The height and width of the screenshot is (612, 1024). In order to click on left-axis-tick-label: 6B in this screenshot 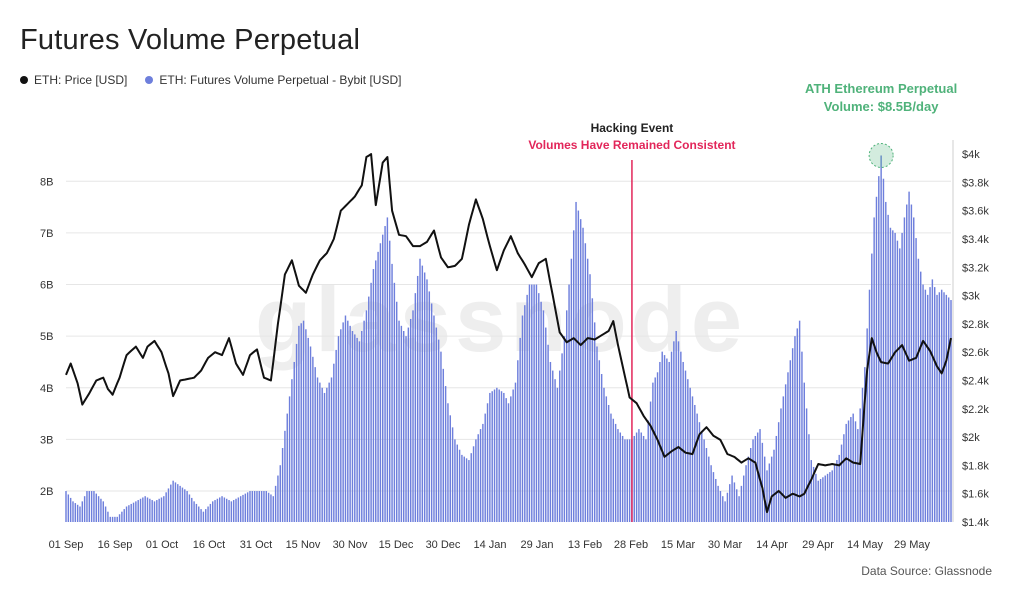, I will do `click(46, 286)`.